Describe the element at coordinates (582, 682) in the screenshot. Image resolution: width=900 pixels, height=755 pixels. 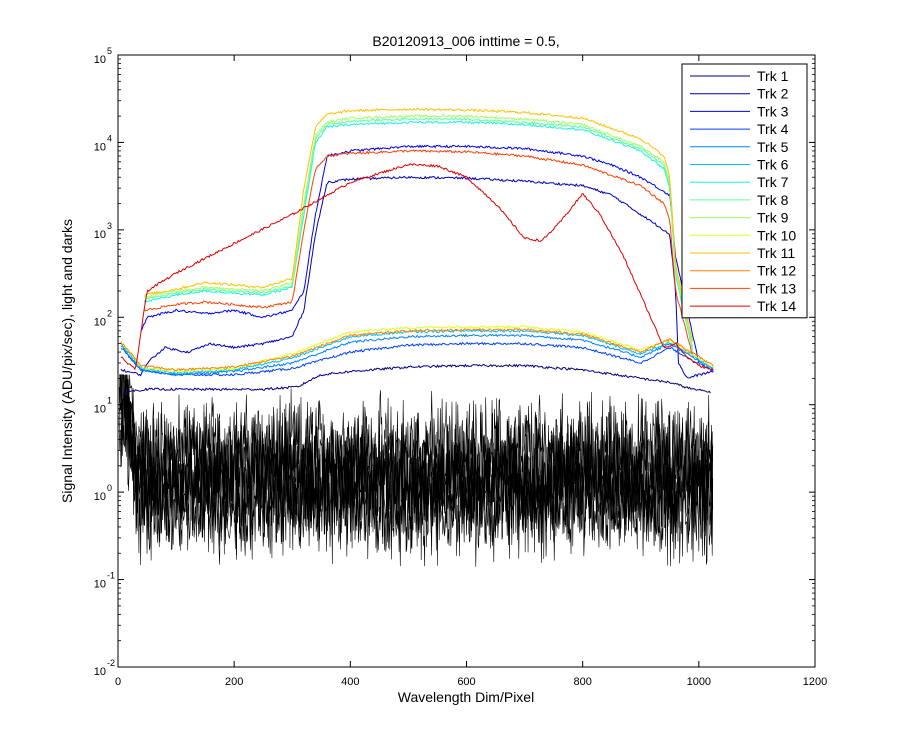
I see `x-tick-label: 800` at that location.